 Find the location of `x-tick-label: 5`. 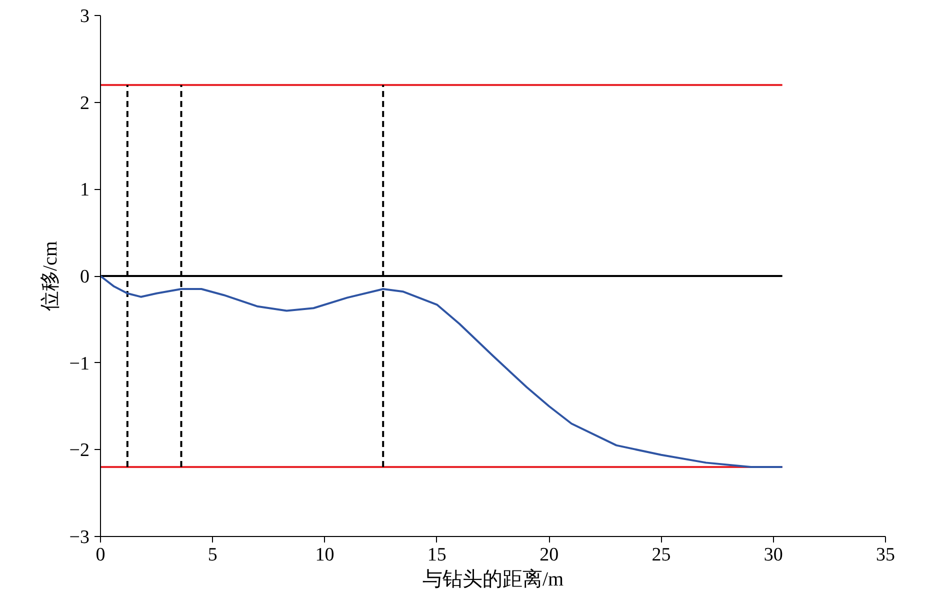

x-tick-label: 5 is located at coordinates (213, 555).